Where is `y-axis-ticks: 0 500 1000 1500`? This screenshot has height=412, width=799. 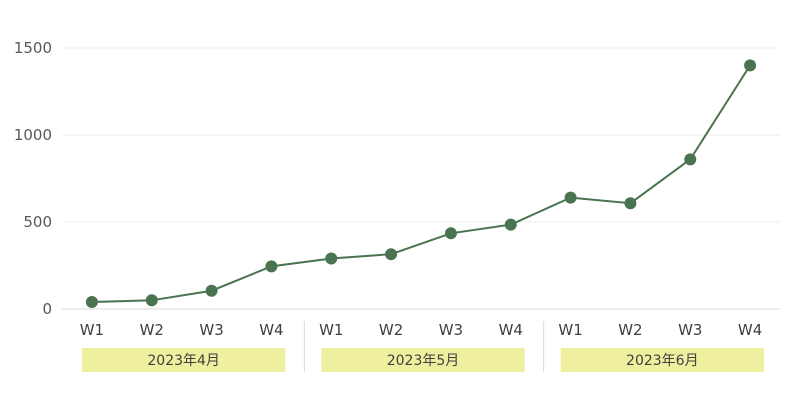
y-axis-ticks: 0 500 1000 1500 is located at coordinates (33, 178).